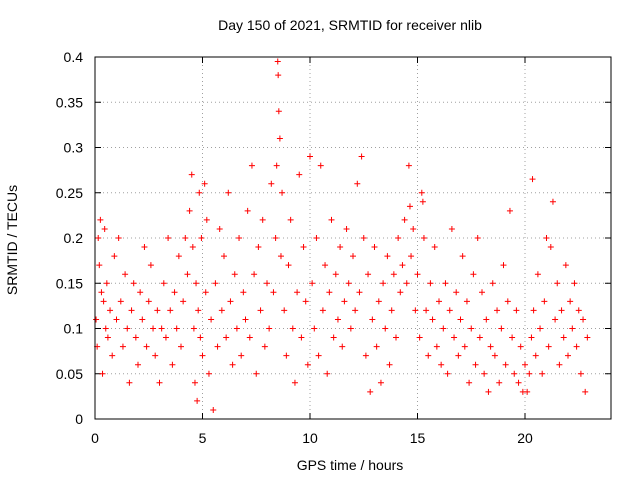 The image size is (640, 480). Describe the element at coordinates (79, 419) in the screenshot. I see `y-tick-label: 0` at that location.